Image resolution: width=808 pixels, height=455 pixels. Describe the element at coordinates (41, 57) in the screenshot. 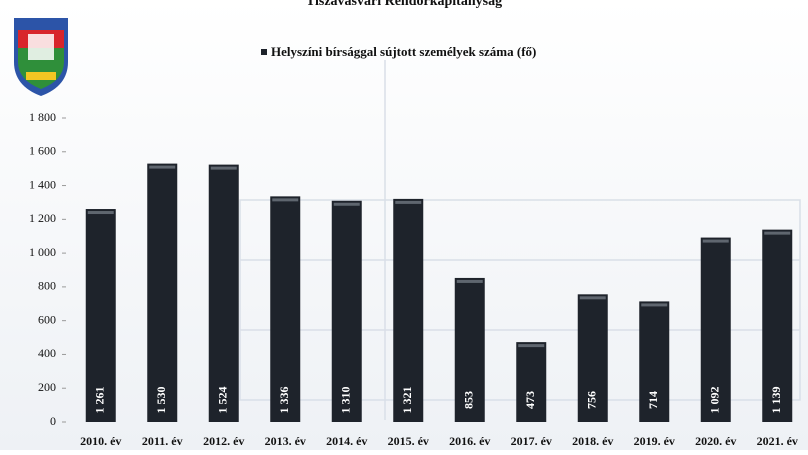

I see `police-logo` at that location.